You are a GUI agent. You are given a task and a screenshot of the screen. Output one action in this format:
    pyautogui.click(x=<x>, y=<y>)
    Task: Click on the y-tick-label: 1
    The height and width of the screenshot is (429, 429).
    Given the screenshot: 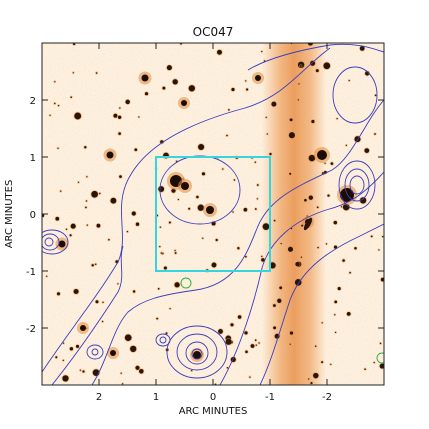 What is the action you would take?
    pyautogui.click(x=33, y=158)
    